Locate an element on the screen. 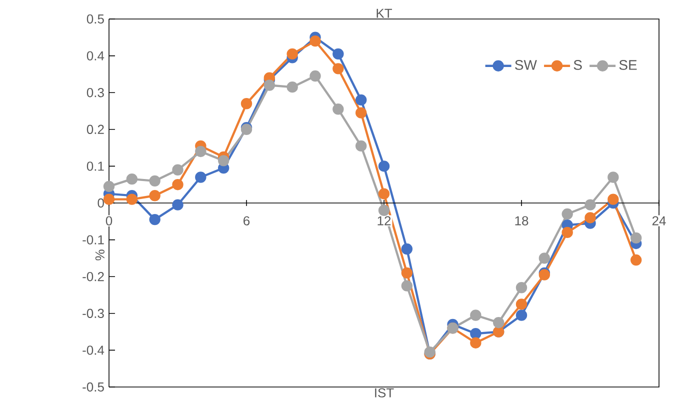 The height and width of the screenshot is (406, 681). legend-label: SW is located at coordinates (526, 65).